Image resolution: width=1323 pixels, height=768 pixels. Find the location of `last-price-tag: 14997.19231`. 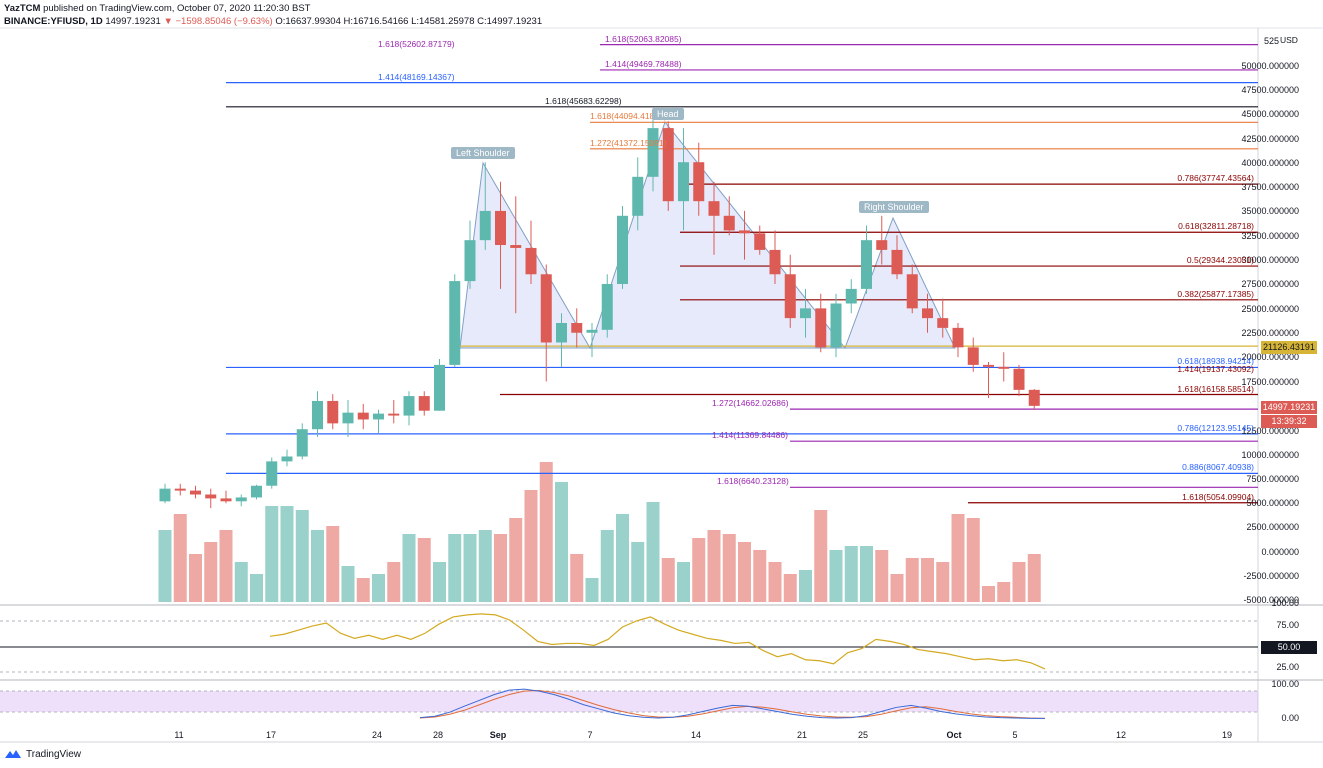

last-price-tag: 14997.19231 is located at coordinates (1289, 407).